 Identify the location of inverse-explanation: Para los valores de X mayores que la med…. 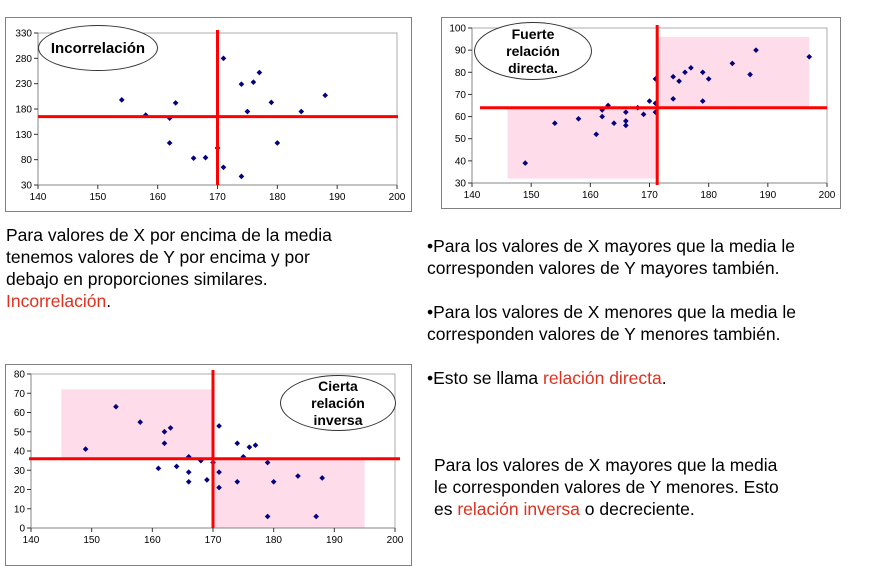
(614, 487).